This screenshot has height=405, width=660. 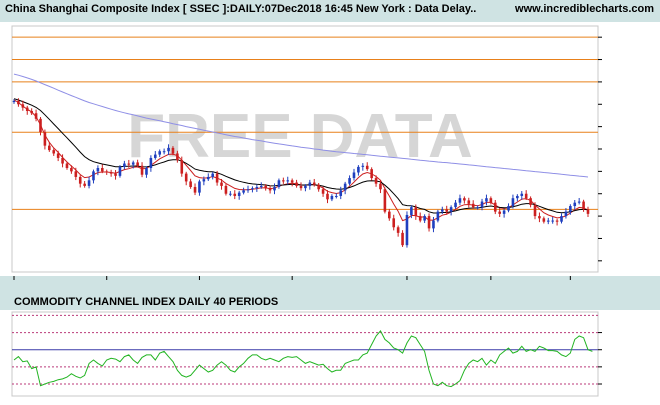 What do you see at coordinates (146, 302) in the screenshot?
I see `cci-title: COMMODITY CHANNEL INDEX DAILY 40 PERIODS` at bounding box center [146, 302].